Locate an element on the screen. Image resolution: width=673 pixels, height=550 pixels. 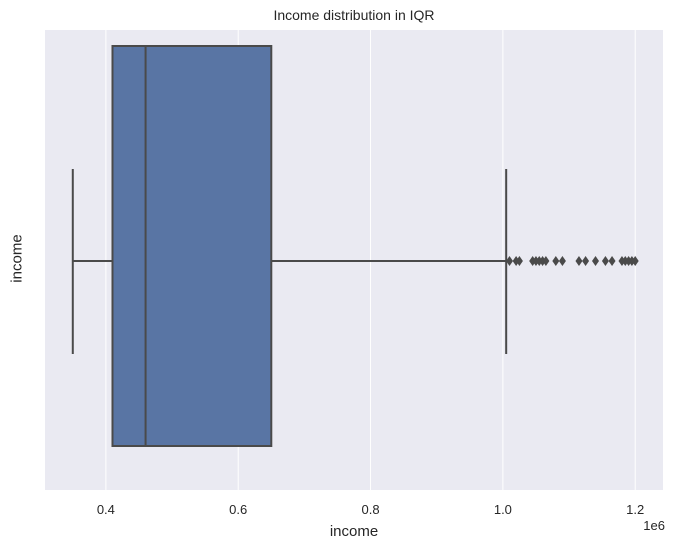
x-tick-label: 0.4 is located at coordinates (105, 509).